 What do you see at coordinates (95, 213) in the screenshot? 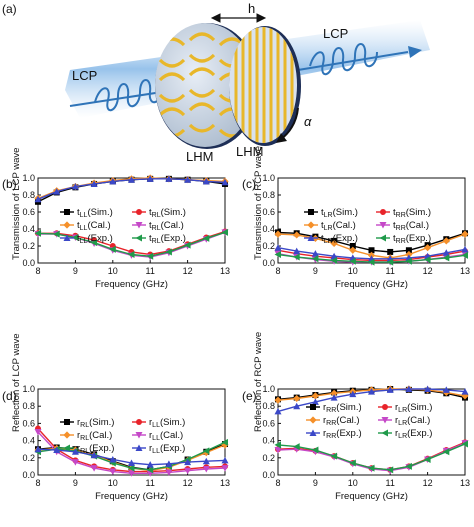
I see `legend-entry: tLL(Sim.)` at bounding box center [95, 213].